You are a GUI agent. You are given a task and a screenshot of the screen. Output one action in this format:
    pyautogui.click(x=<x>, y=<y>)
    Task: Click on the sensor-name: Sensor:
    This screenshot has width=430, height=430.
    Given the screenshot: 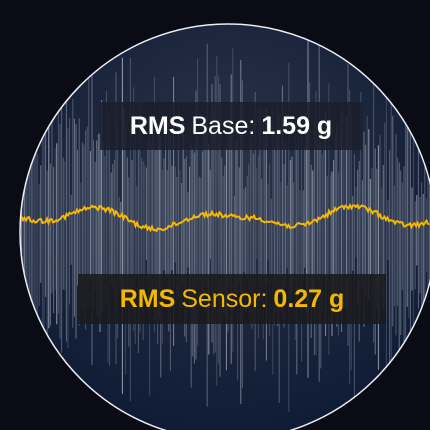 What is the action you would take?
    pyautogui.click(x=224, y=299)
    